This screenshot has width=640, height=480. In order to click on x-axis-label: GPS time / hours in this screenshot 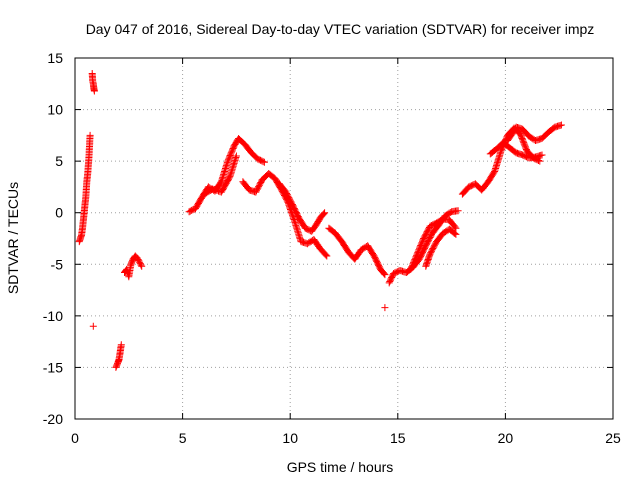, I will do `click(340, 467)`.